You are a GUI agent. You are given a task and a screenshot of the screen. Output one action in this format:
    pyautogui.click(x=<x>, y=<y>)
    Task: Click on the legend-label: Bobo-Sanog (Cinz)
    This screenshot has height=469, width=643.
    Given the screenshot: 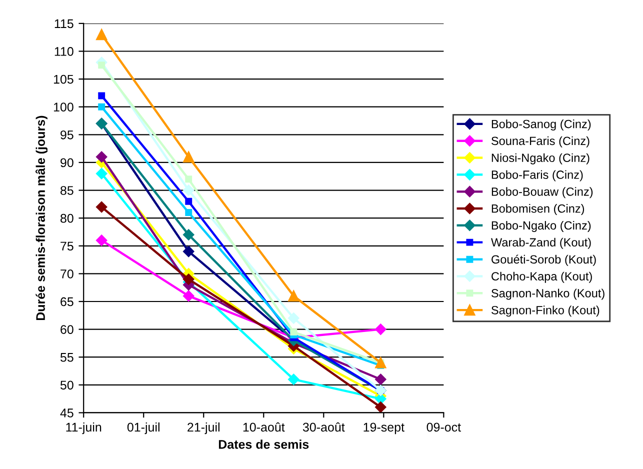 What is the action you would take?
    pyautogui.click(x=541, y=125)
    